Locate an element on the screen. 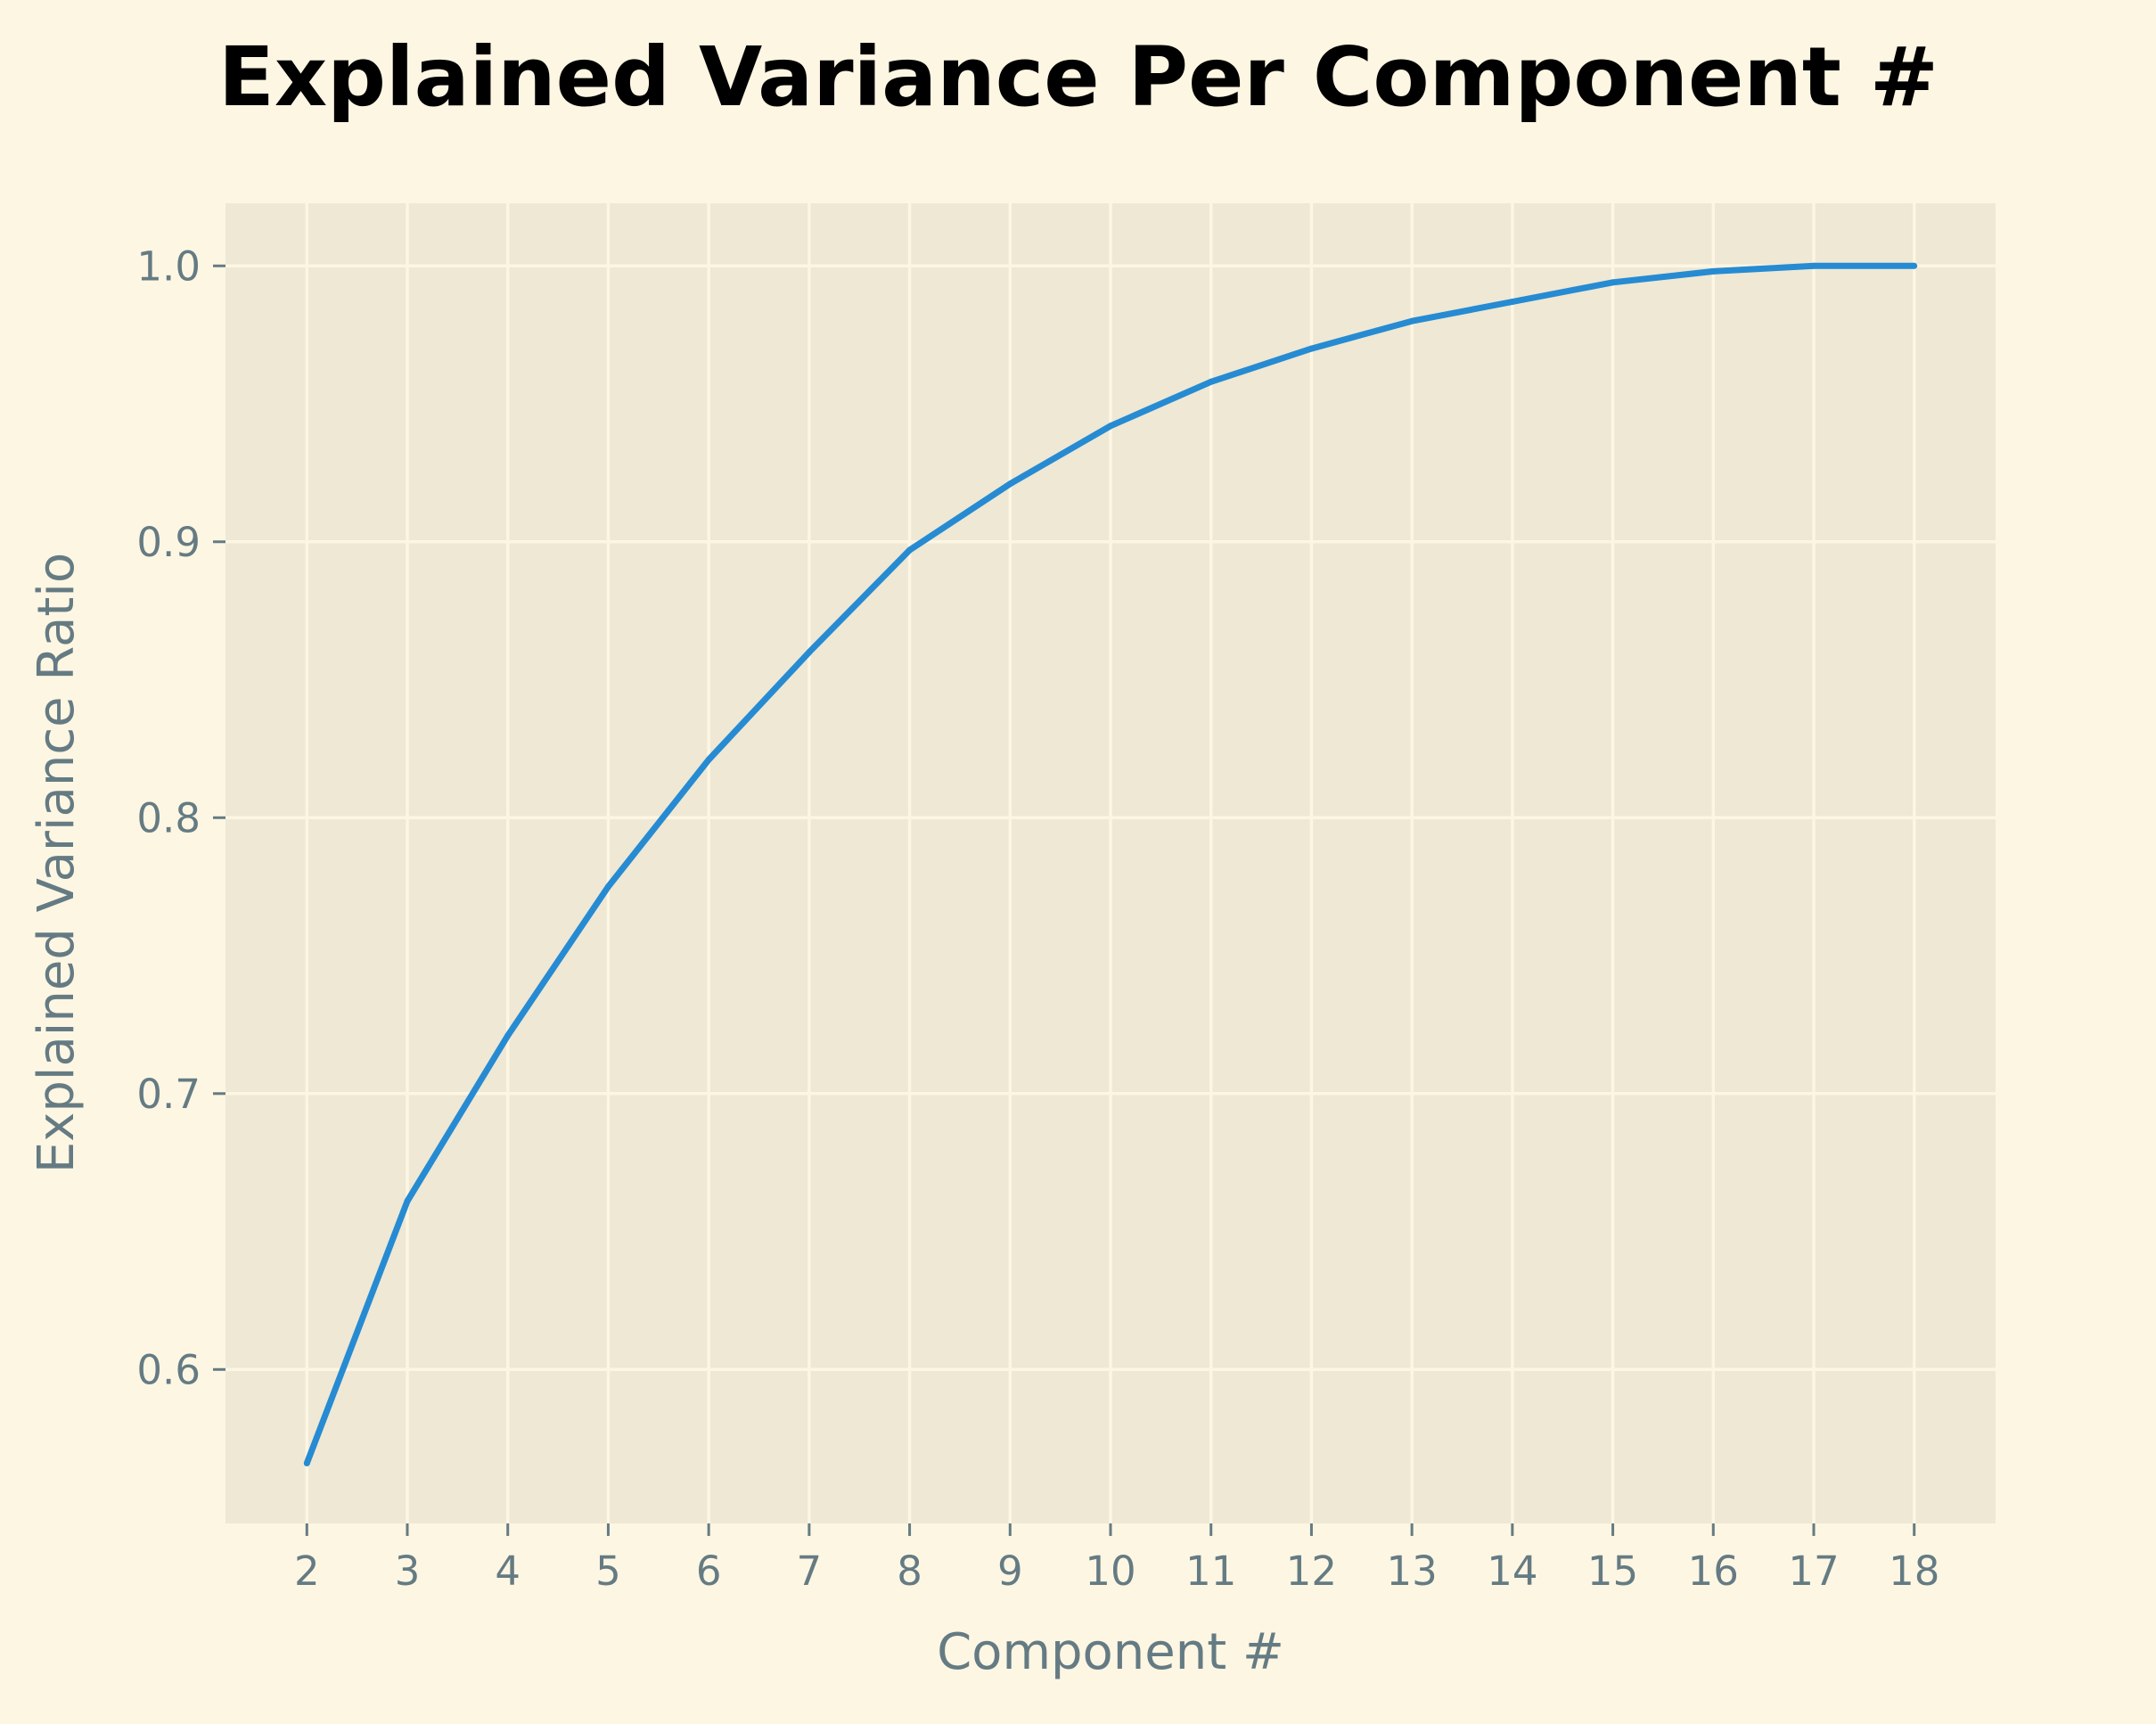 This screenshot has height=1724, width=2156. x-tick-label: 4 is located at coordinates (508, 1571).